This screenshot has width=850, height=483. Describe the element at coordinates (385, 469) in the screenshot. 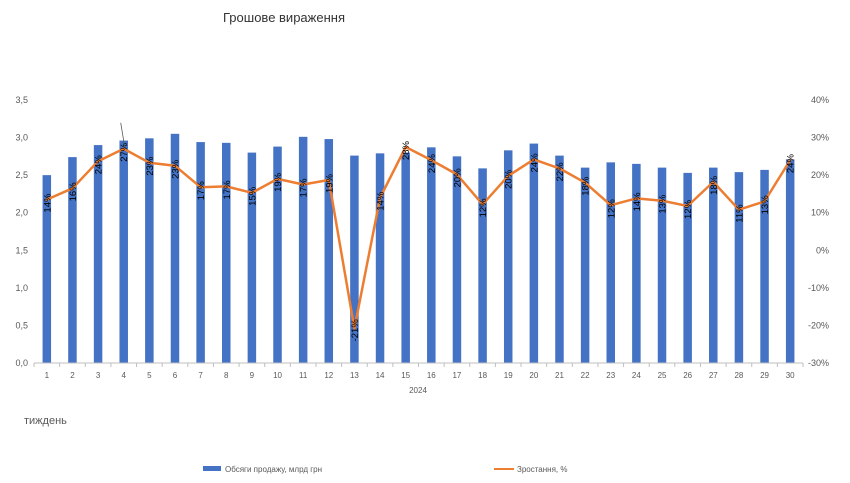

I see `legend: Обсяги продажу, млрд грн Зростання, %` at that location.